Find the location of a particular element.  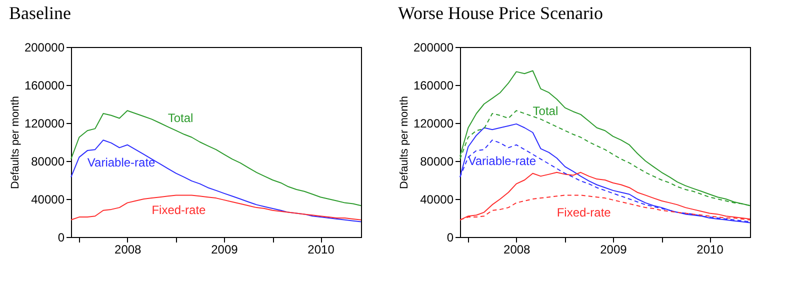

chart-title: Baseline is located at coordinates (39, 13).